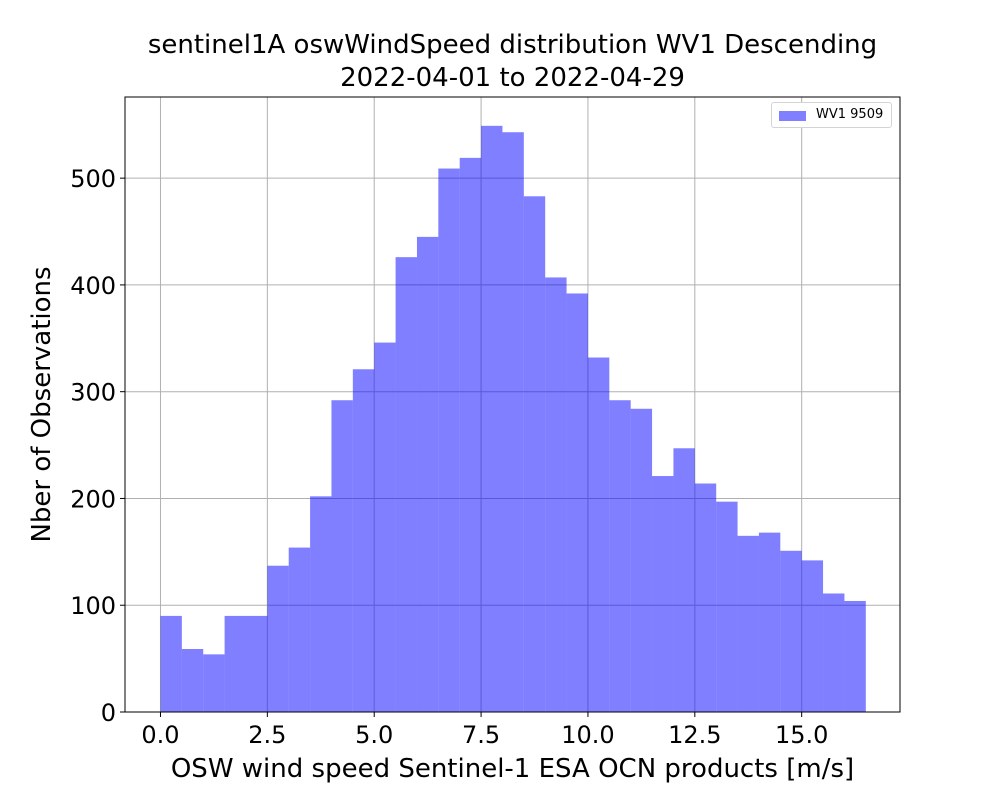 This screenshot has height=800, width=1000. What do you see at coordinates (801, 735) in the screenshot?
I see `x-tick-label: 15.0` at bounding box center [801, 735].